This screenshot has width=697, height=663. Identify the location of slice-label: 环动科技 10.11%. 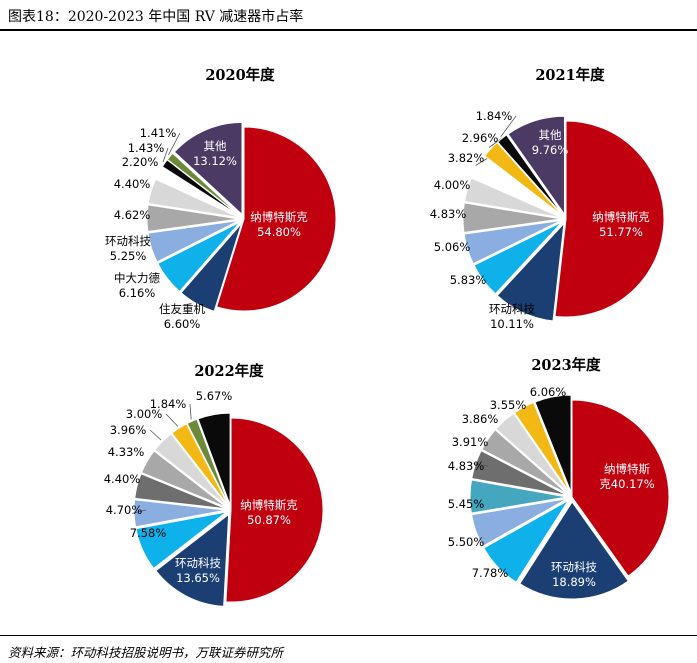
(512, 316).